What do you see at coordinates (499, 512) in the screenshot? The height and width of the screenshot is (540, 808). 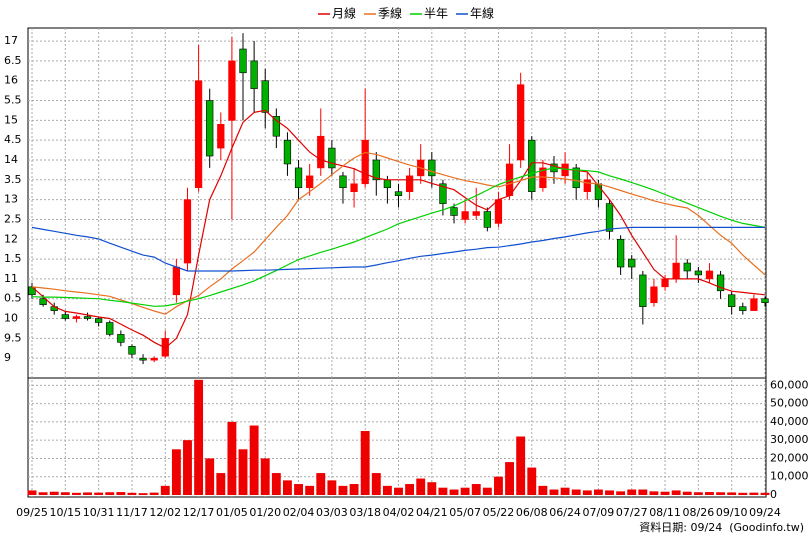 I see `x-tick-label: 05/22` at bounding box center [499, 512].